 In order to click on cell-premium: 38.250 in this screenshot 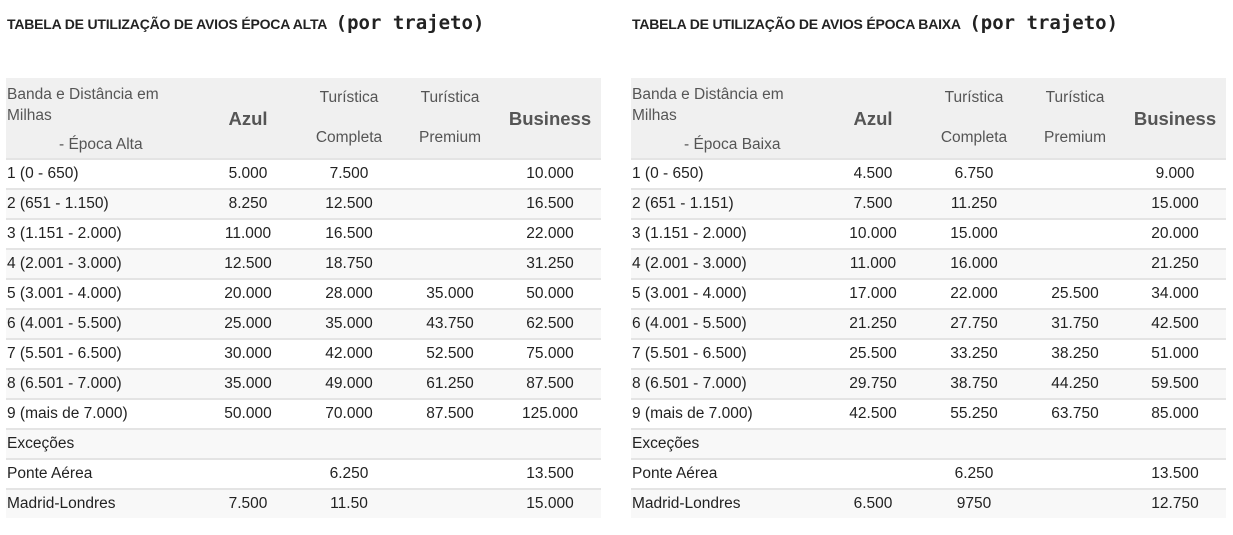, I will do `click(1075, 353)`.